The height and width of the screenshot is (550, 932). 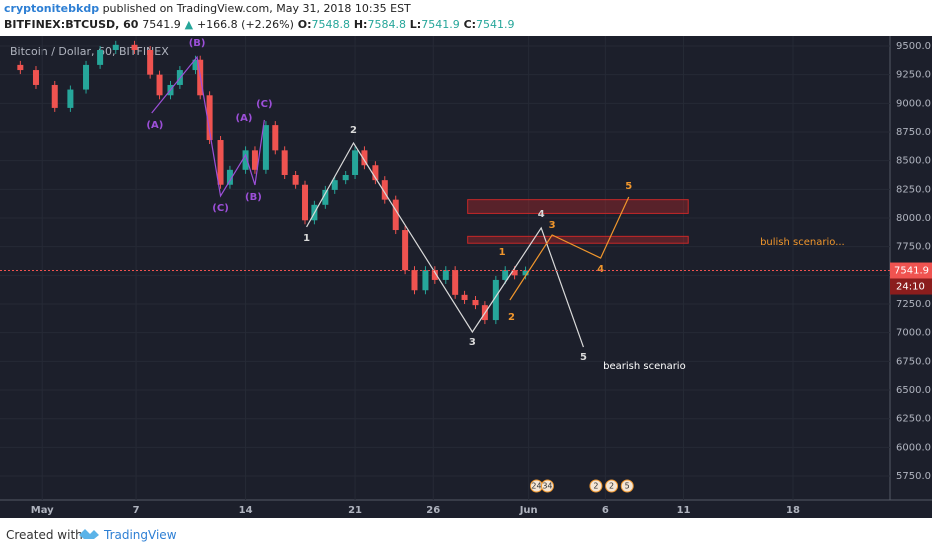 I want to click on footer: Created with TradingView, so click(x=466, y=534).